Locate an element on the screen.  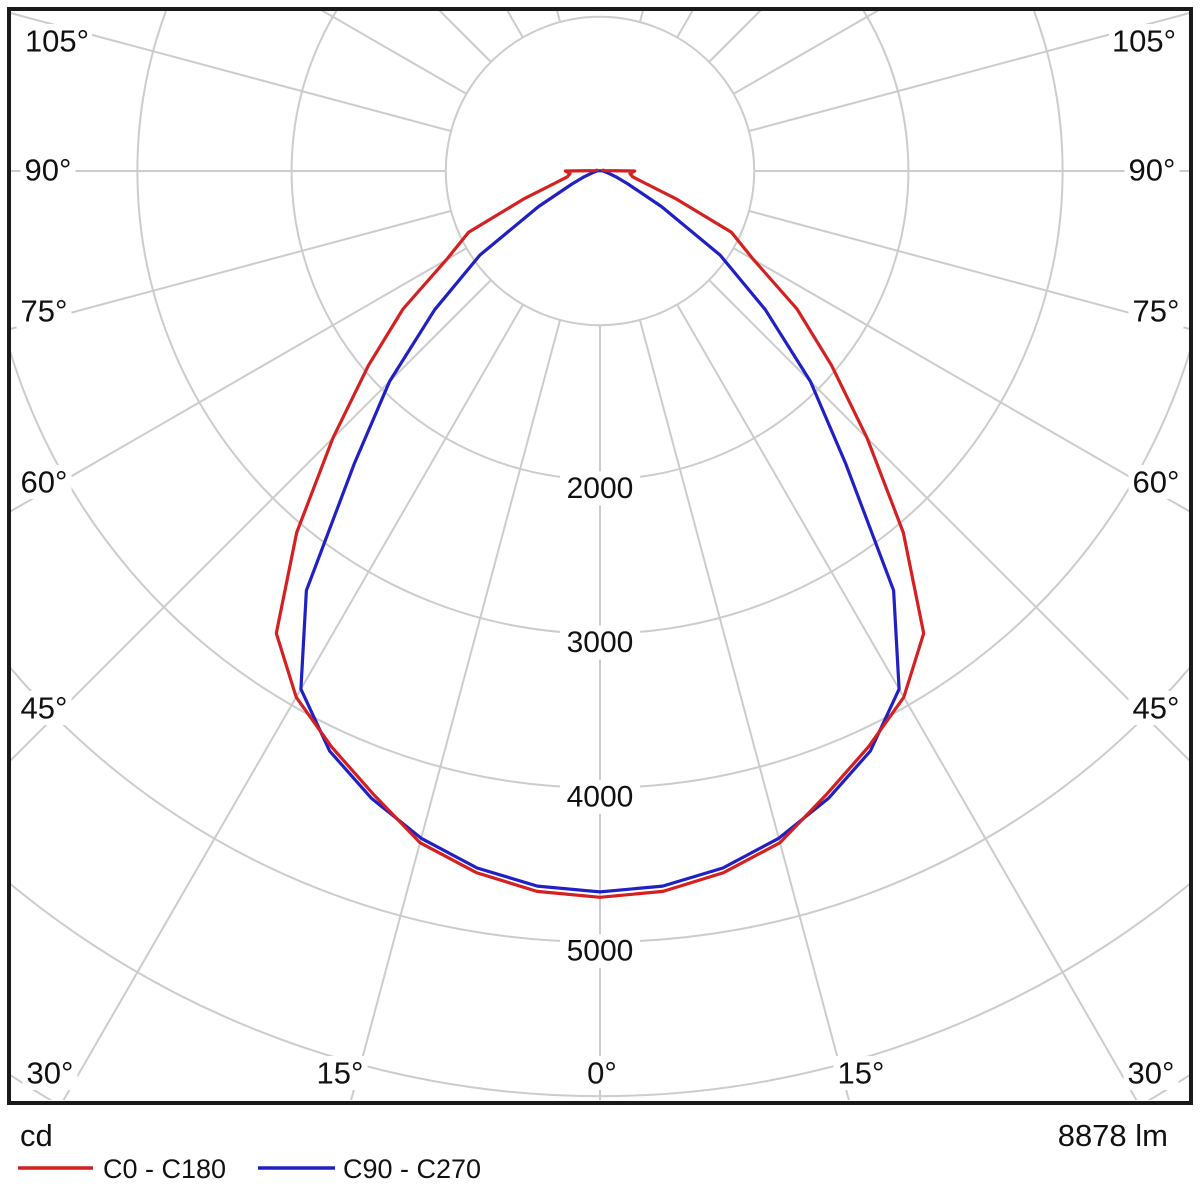
ring-value-label: 2000 is located at coordinates (600, 488).